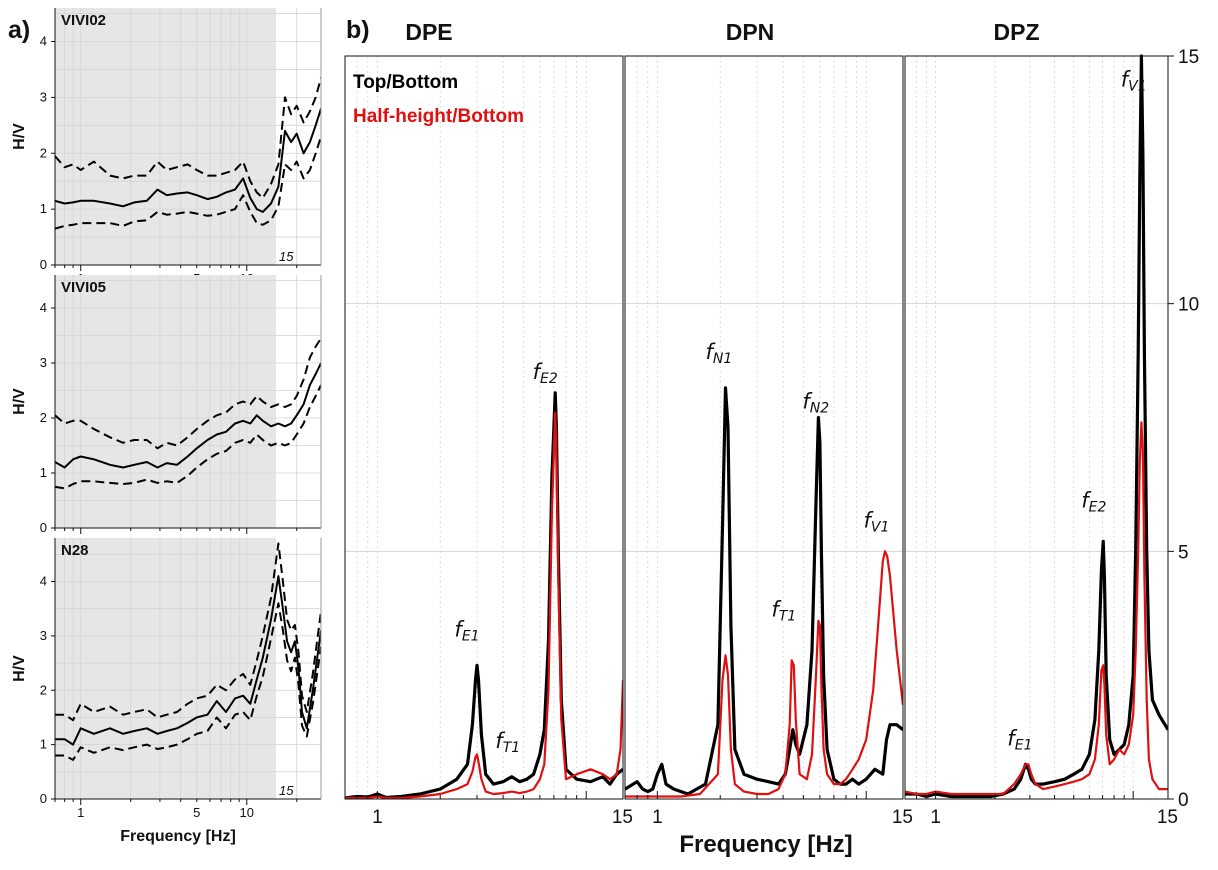  I want to click on peak-label-fn1: fN1, so click(718, 353).